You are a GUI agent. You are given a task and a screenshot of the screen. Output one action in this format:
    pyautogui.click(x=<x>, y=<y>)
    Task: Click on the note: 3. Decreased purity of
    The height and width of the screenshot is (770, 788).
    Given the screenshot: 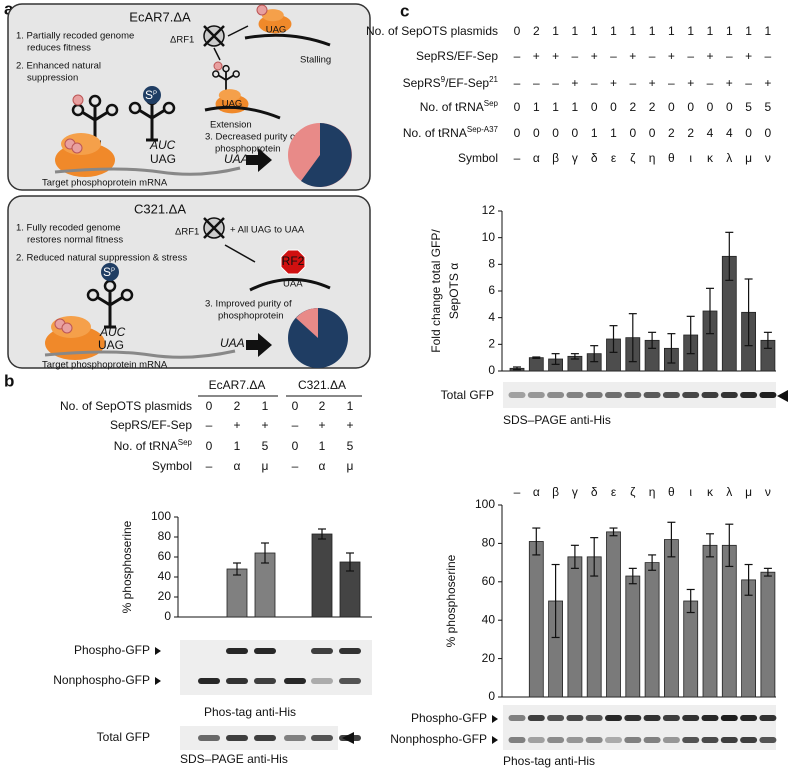 What is the action you would take?
    pyautogui.click(x=251, y=137)
    